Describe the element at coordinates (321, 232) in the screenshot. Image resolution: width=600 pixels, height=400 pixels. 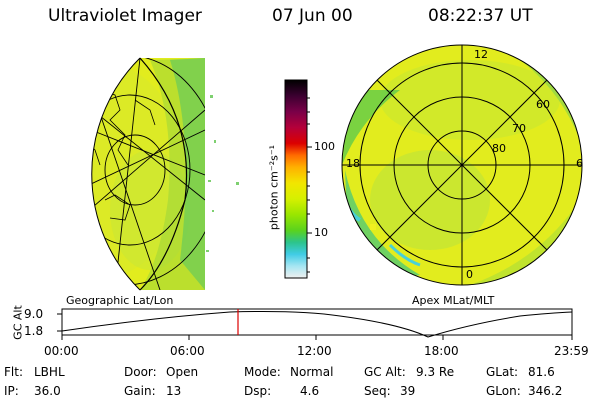
I see `colorbar-tick-10: 10` at that location.